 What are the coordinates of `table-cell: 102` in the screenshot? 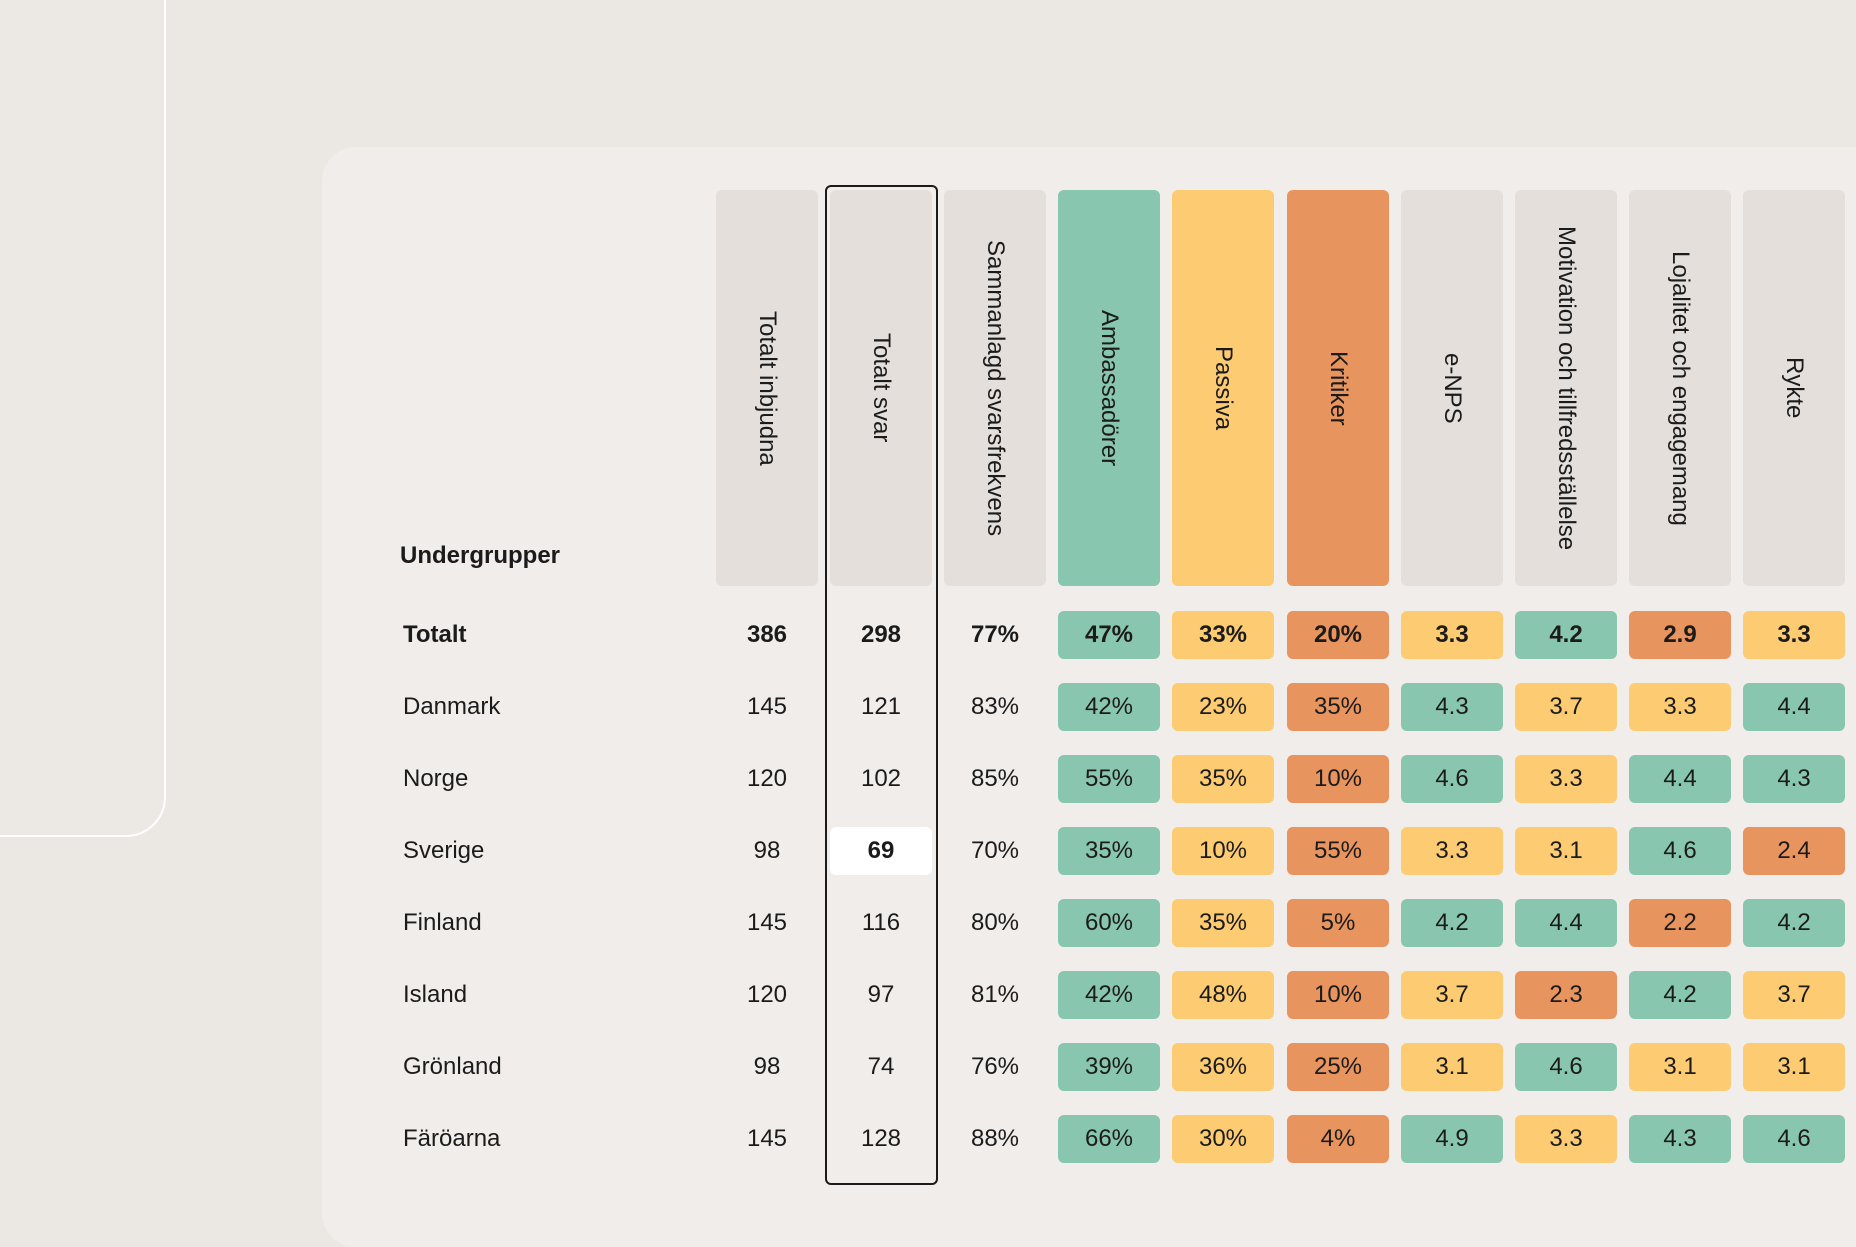 It's located at (881, 778).